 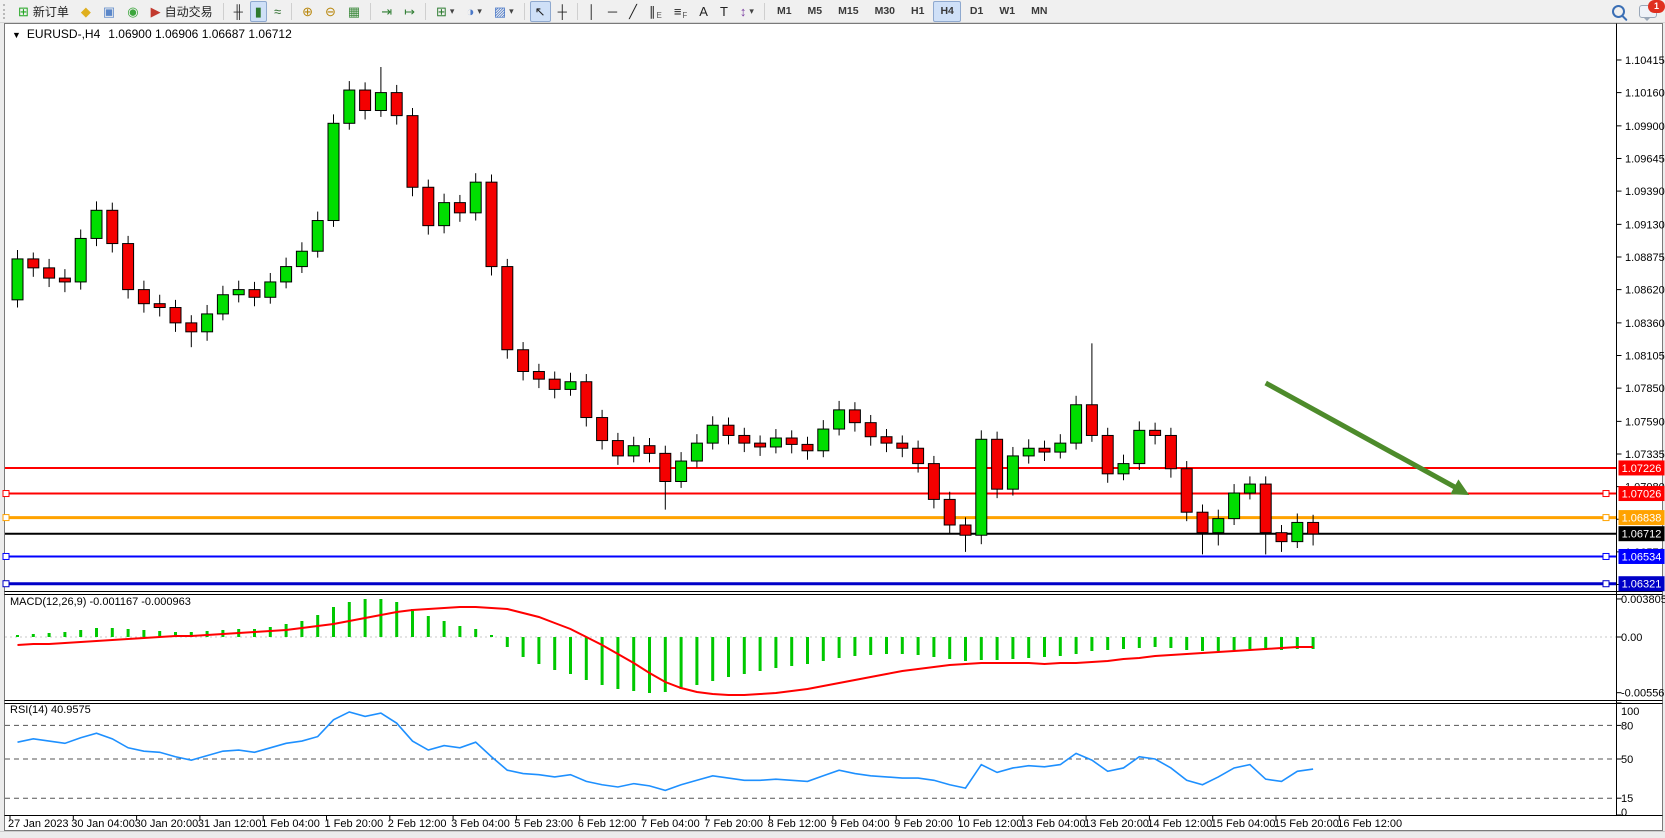 I want to click on toolbar-right: 1, so click(x=1638, y=11).